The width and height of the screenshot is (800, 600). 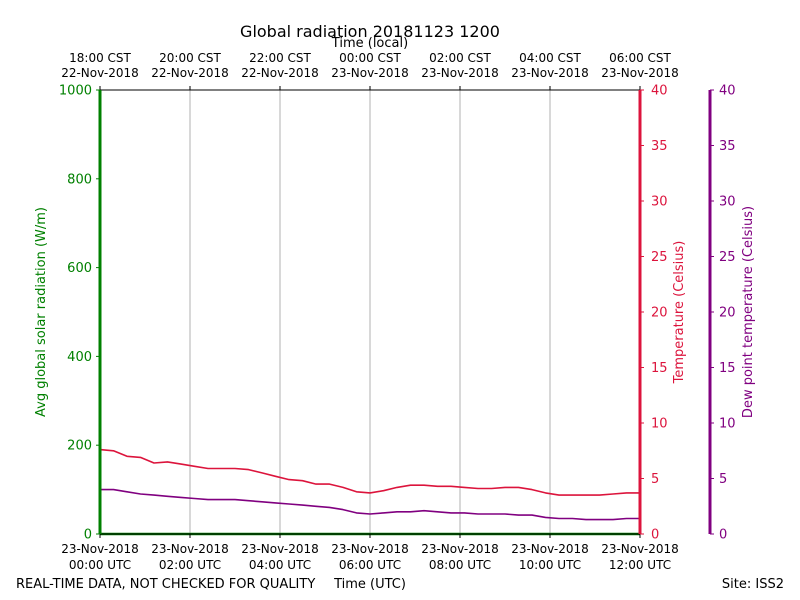 I want to click on quality-disclaimer: REAL-TIME DATA, NOT CHECKED FOR QUALITY, so click(x=165, y=584).